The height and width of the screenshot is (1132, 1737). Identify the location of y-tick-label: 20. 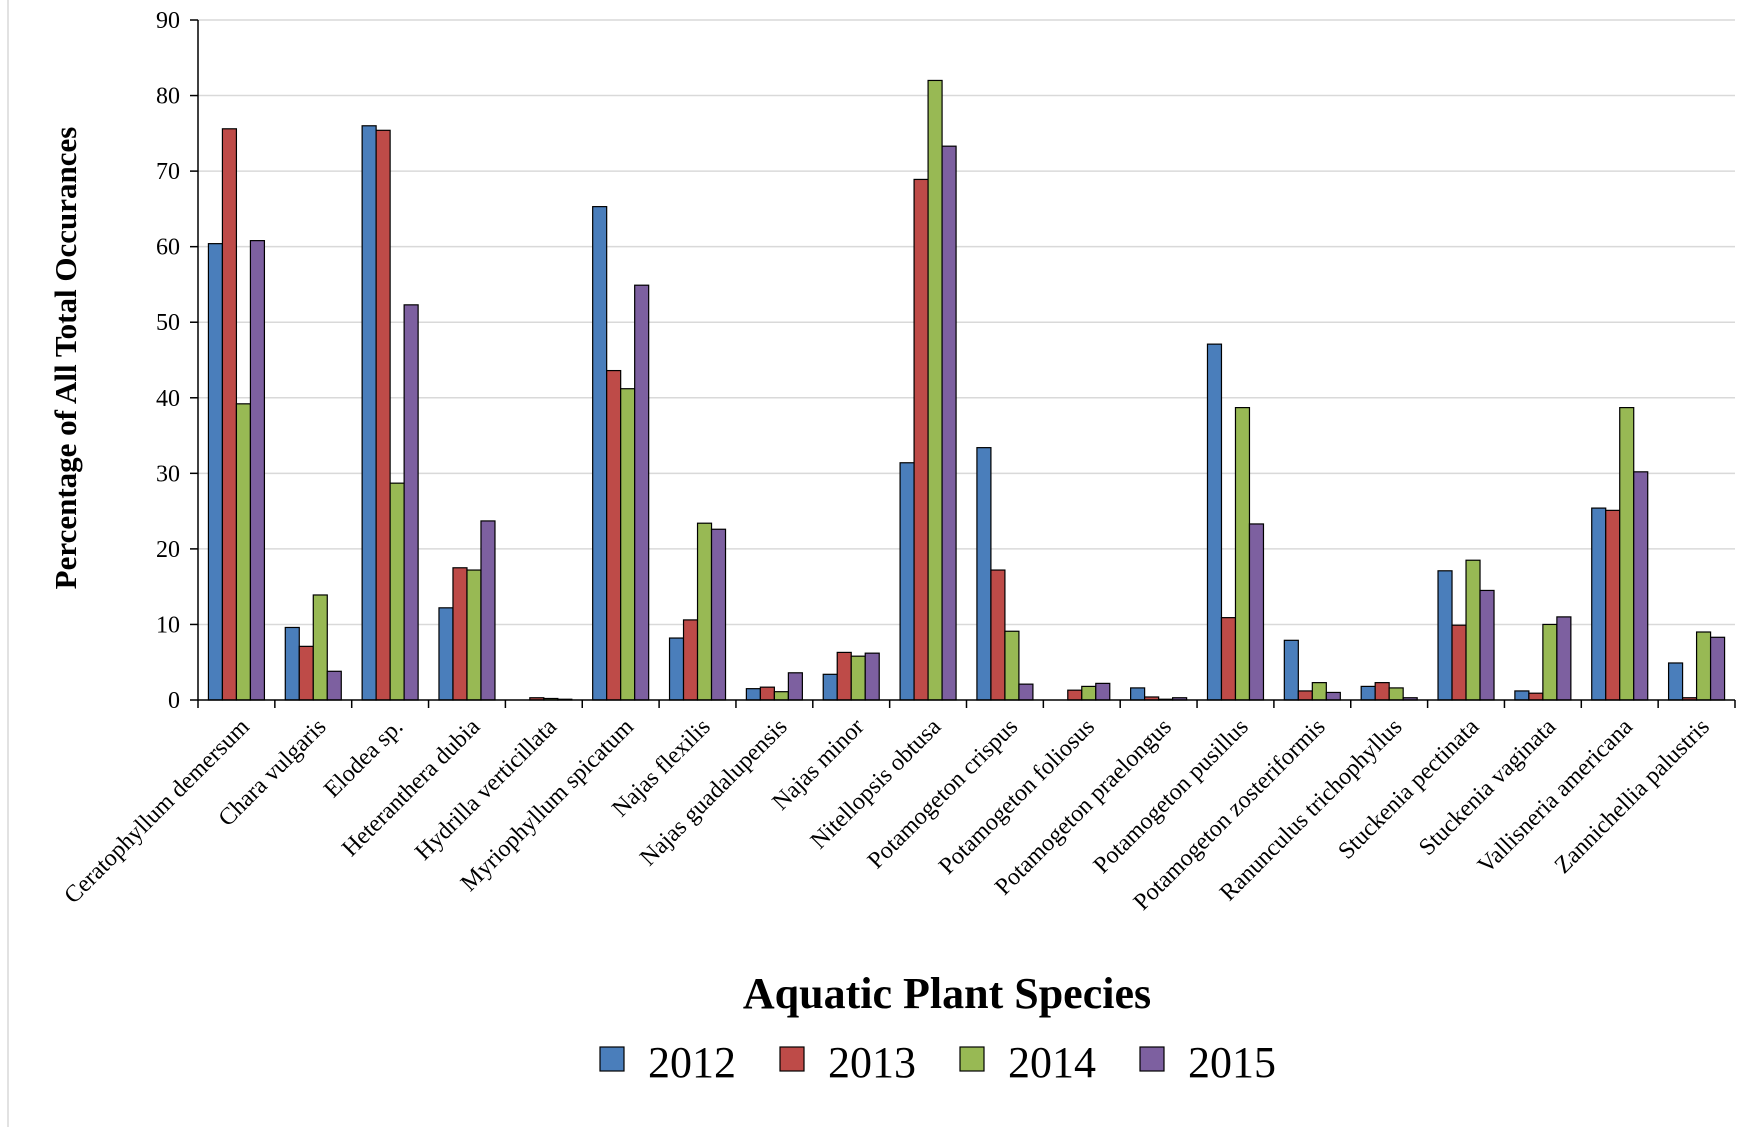
(168, 550).